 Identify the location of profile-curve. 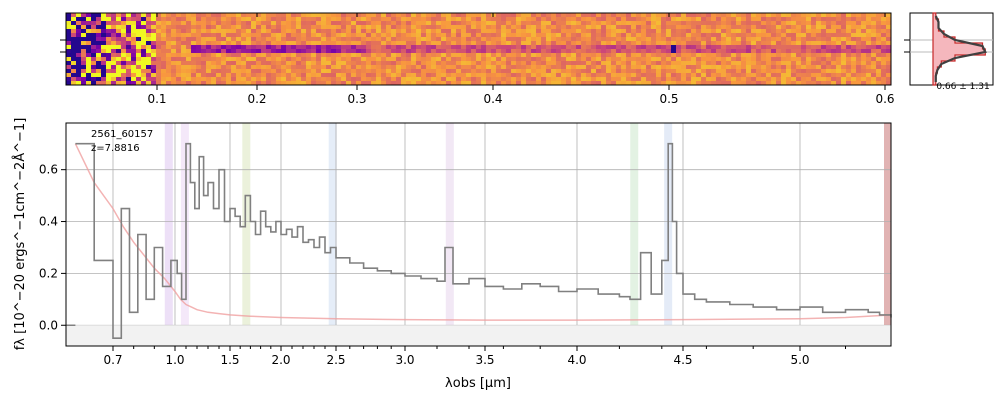
(959, 49).